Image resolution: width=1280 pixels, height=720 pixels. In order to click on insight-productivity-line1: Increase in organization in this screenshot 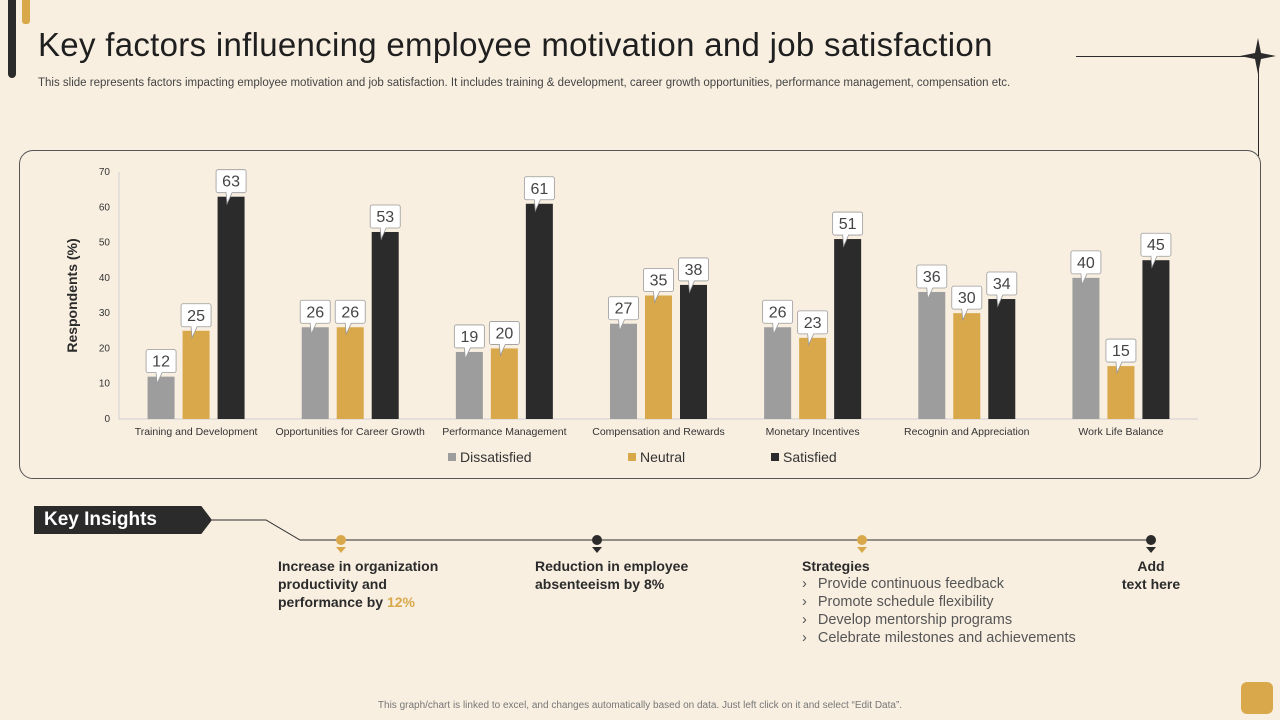, I will do `click(358, 566)`.